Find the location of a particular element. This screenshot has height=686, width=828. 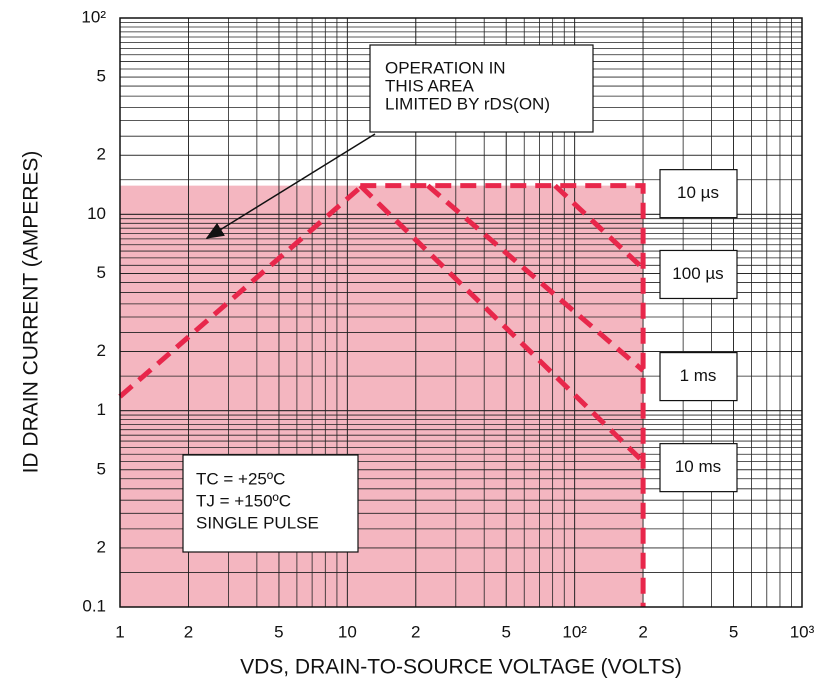

annotation: TC = +25ºC is located at coordinates (240, 478).